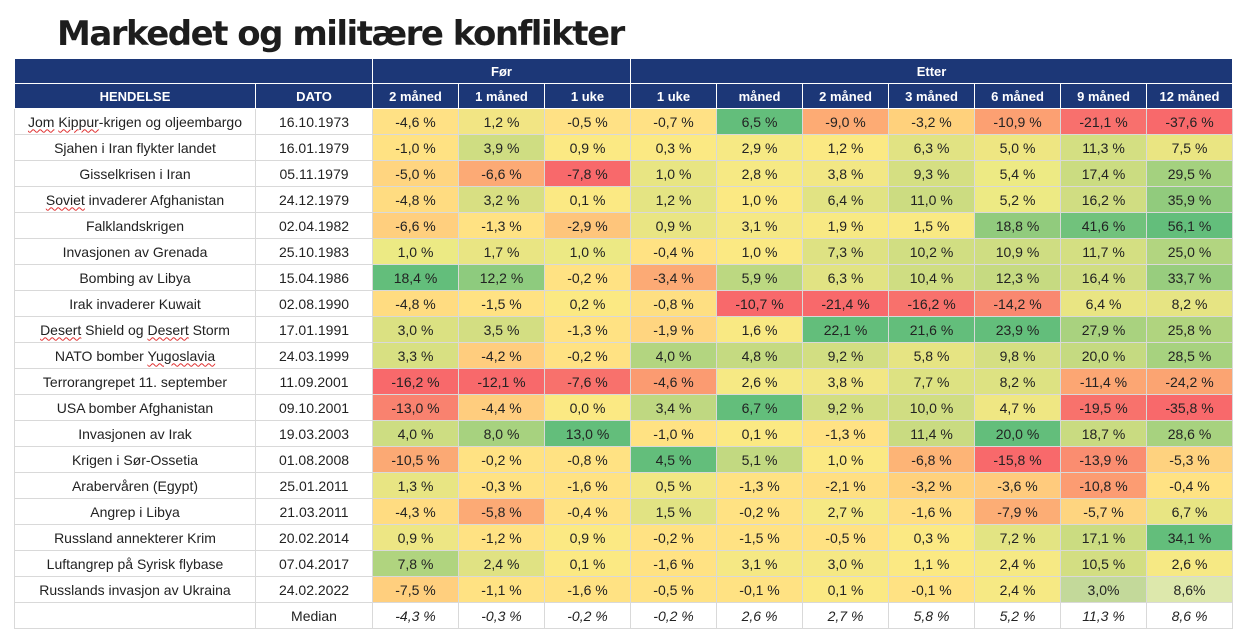 Image resolution: width=1246 pixels, height=632 pixels. Describe the element at coordinates (674, 485) in the screenshot. I see `value-cell: 0,5 %` at that location.